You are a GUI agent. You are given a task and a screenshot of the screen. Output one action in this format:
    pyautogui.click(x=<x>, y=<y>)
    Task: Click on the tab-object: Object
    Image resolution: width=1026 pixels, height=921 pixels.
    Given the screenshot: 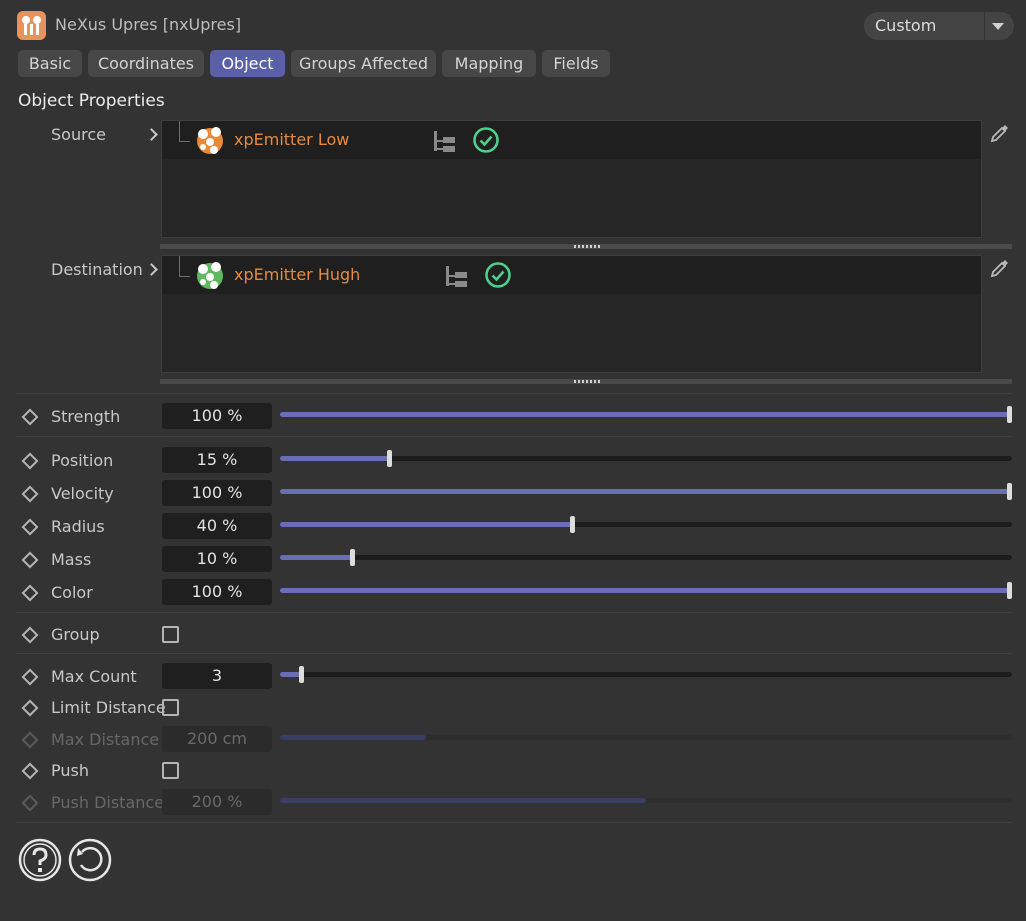 What is the action you would take?
    pyautogui.click(x=247, y=63)
    